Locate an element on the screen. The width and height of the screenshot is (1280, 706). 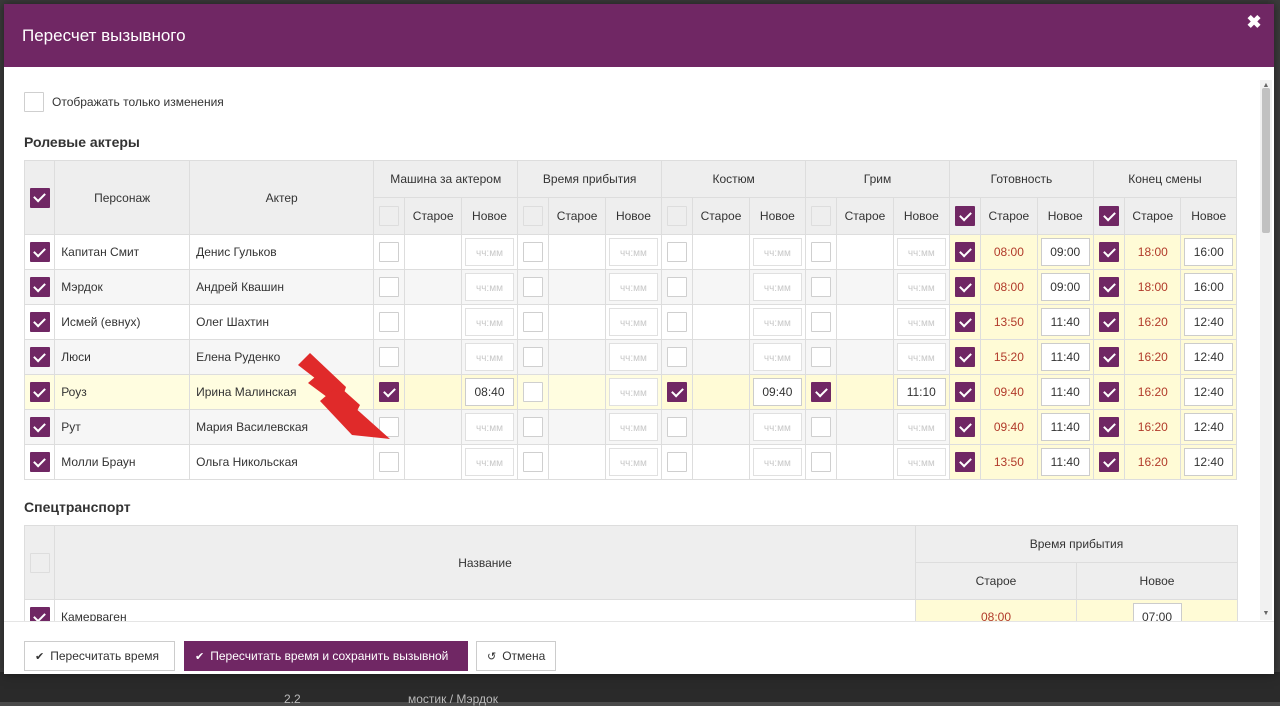
recalc-button: ✔ Пересчитать время is located at coordinates (99, 656).